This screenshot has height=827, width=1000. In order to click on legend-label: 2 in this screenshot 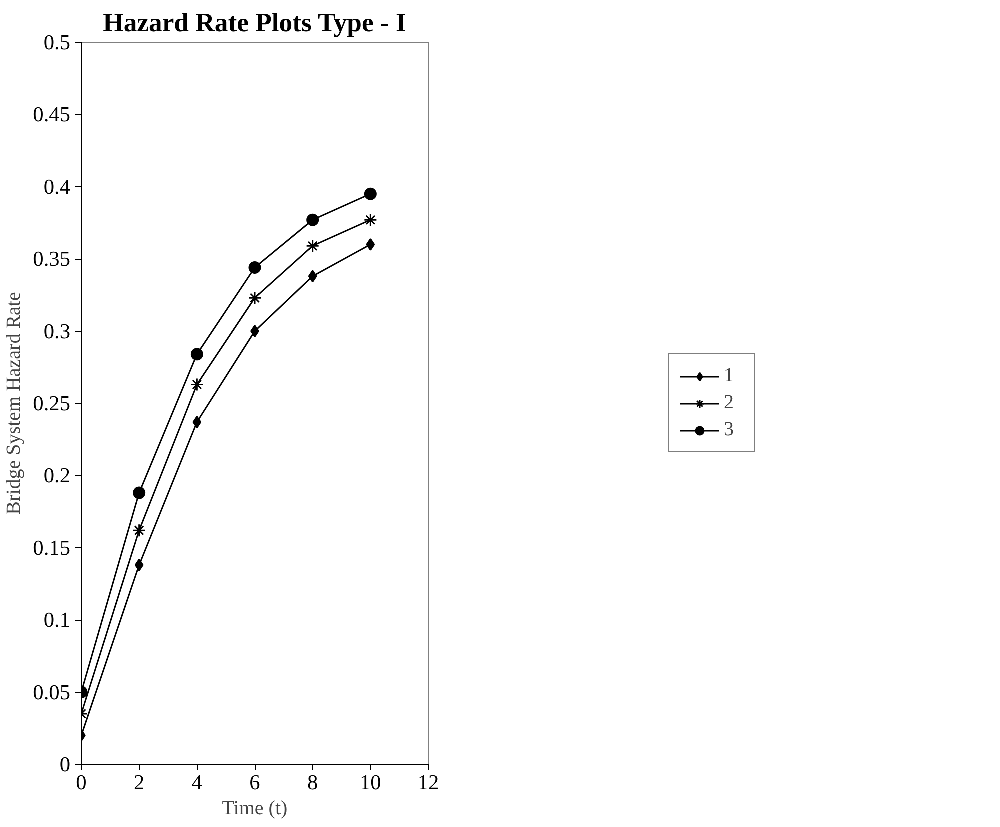, I will do `click(729, 403)`.